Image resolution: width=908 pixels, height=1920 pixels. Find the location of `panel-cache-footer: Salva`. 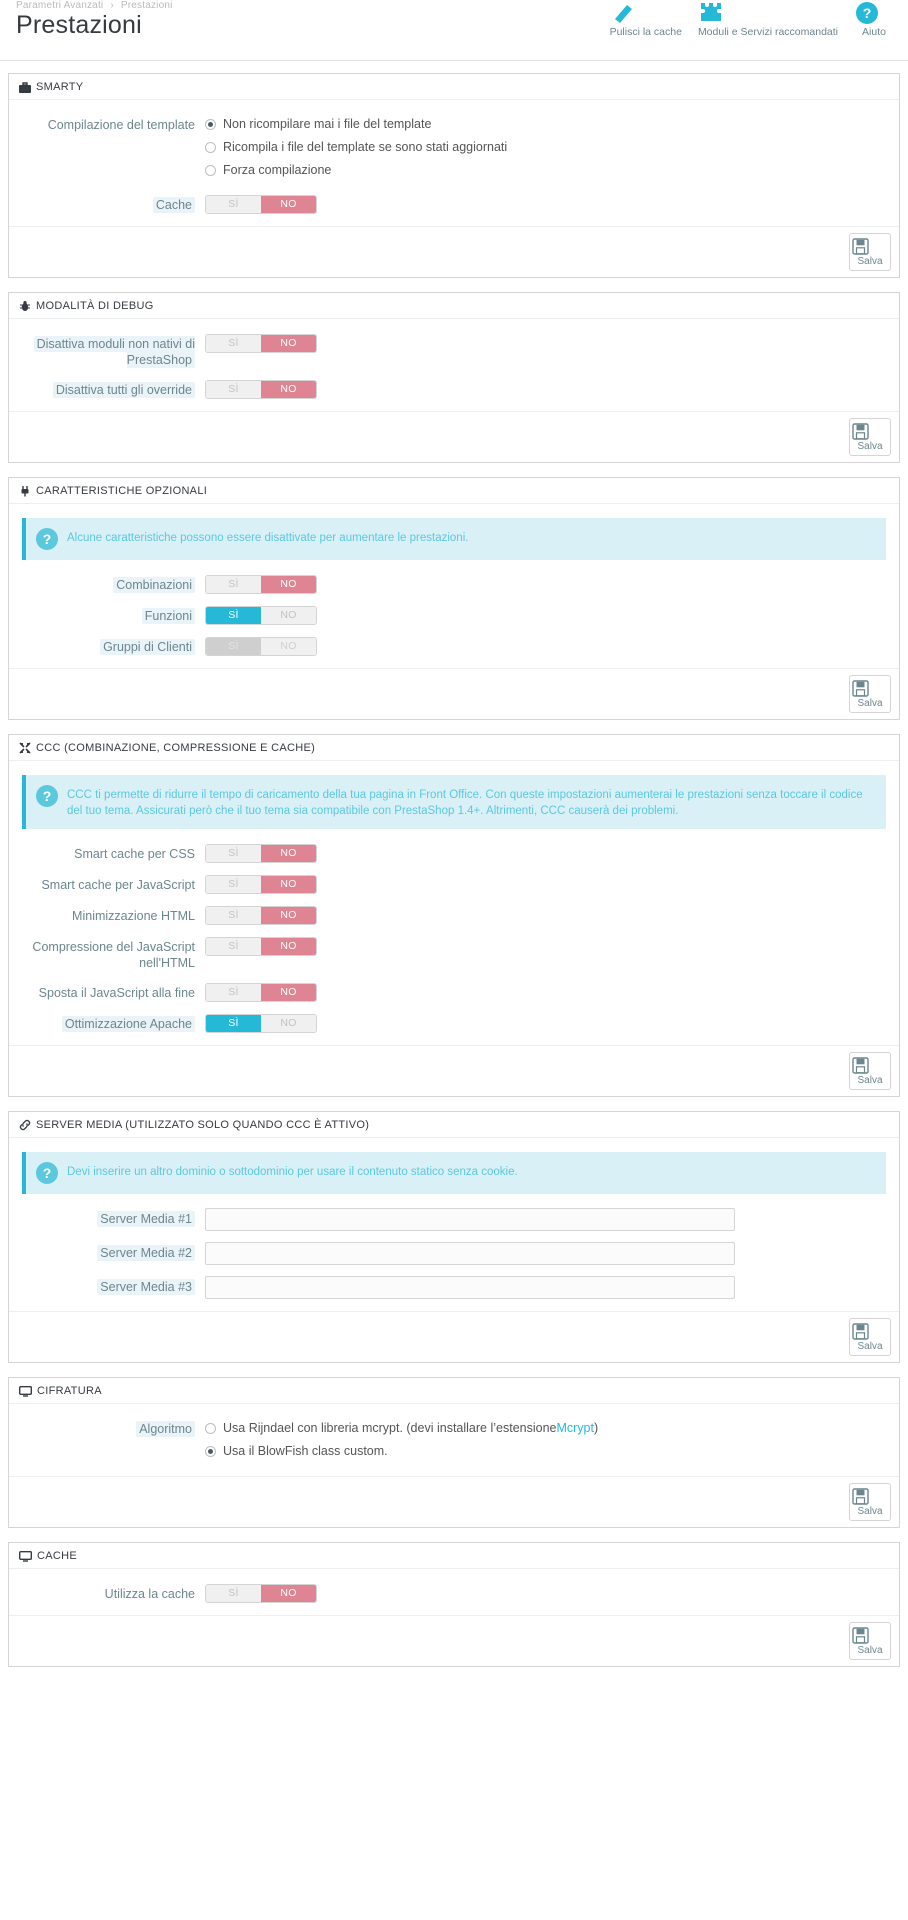

panel-cache-footer: Salva is located at coordinates (454, 1640).